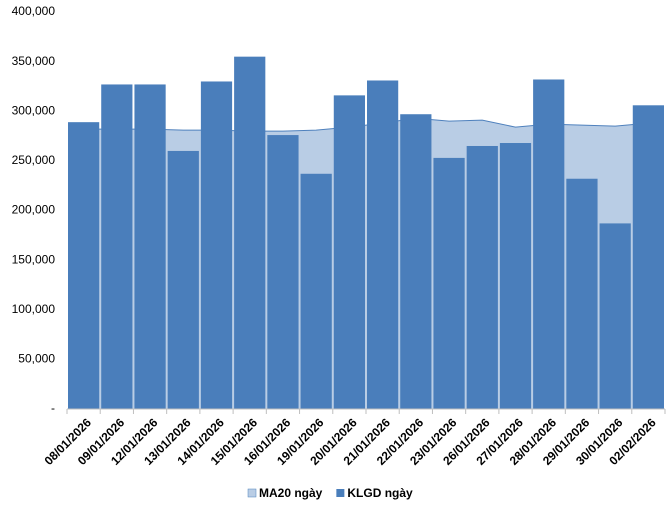 This screenshot has height=505, width=669. Describe the element at coordinates (53, 408) in the screenshot. I see `y-tick-label: -` at that location.